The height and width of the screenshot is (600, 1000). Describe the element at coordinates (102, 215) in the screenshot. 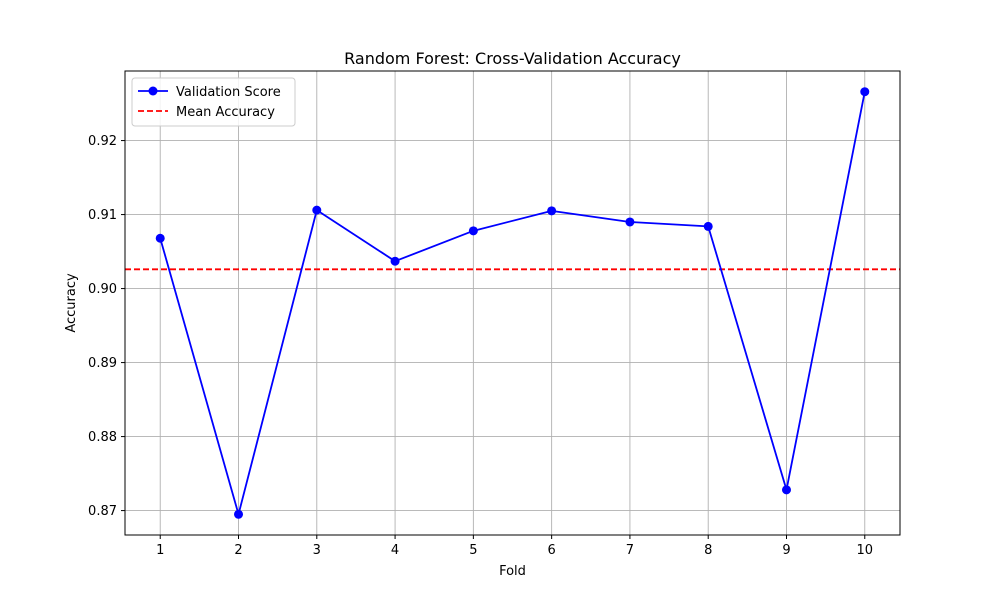

I see `y-tick-label: 0.91` at that location.